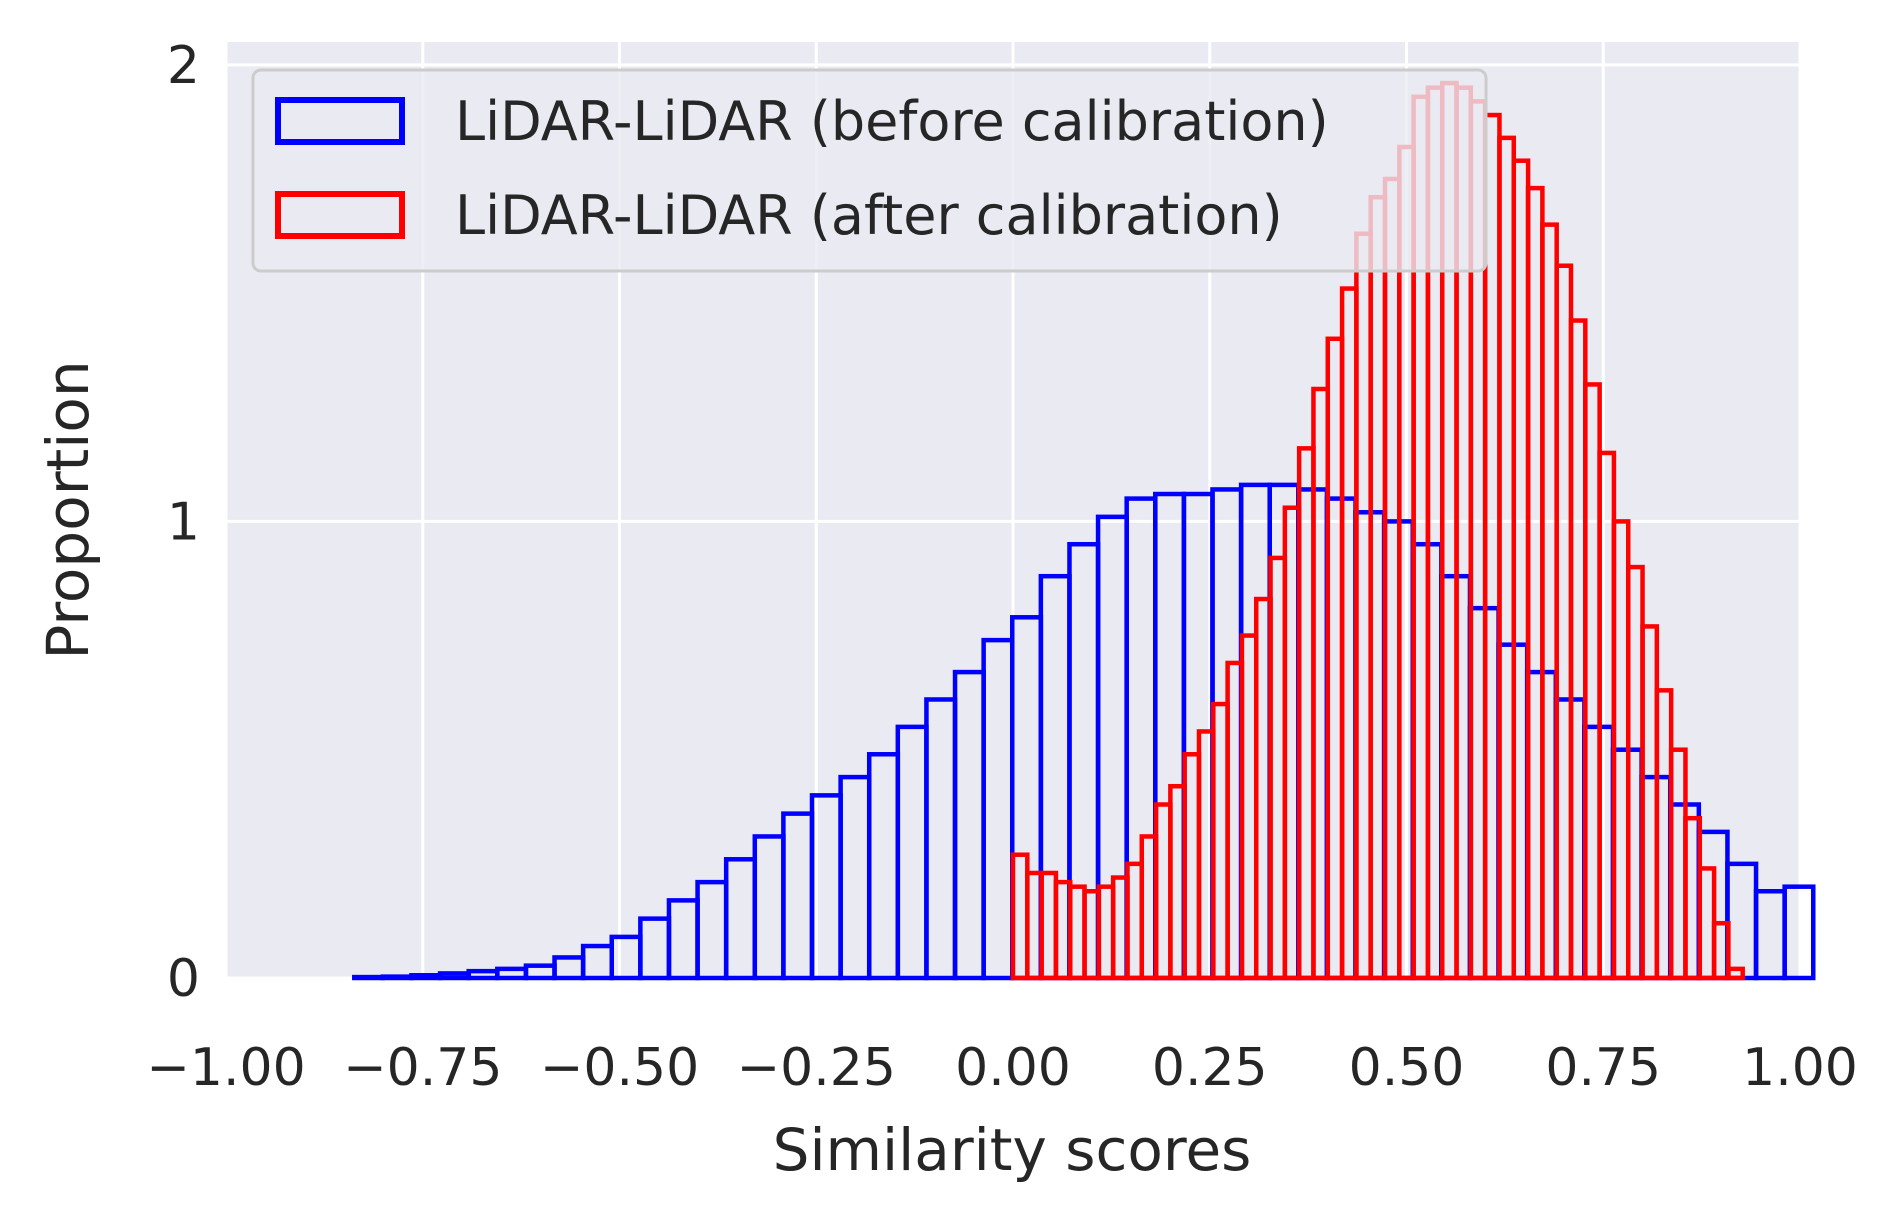 This screenshot has height=1219, width=1902. What do you see at coordinates (340, 121) in the screenshot?
I see `legend-swatch-before` at bounding box center [340, 121].